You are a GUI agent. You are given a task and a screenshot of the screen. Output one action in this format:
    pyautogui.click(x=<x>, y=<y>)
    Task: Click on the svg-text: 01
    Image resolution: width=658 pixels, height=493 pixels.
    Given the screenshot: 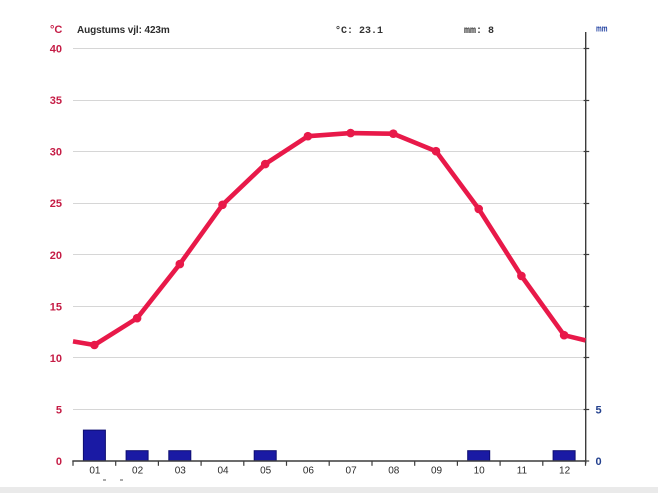 What is the action you would take?
    pyautogui.click(x=95, y=471)
    